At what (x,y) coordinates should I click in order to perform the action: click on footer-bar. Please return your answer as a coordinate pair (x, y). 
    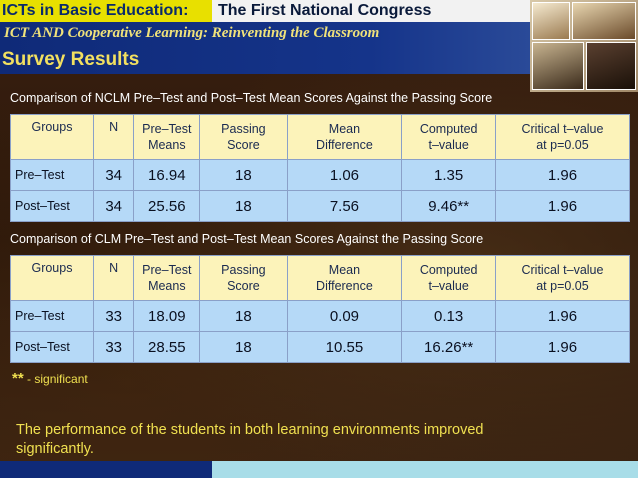
    Looking at the image, I should click on (319, 469).